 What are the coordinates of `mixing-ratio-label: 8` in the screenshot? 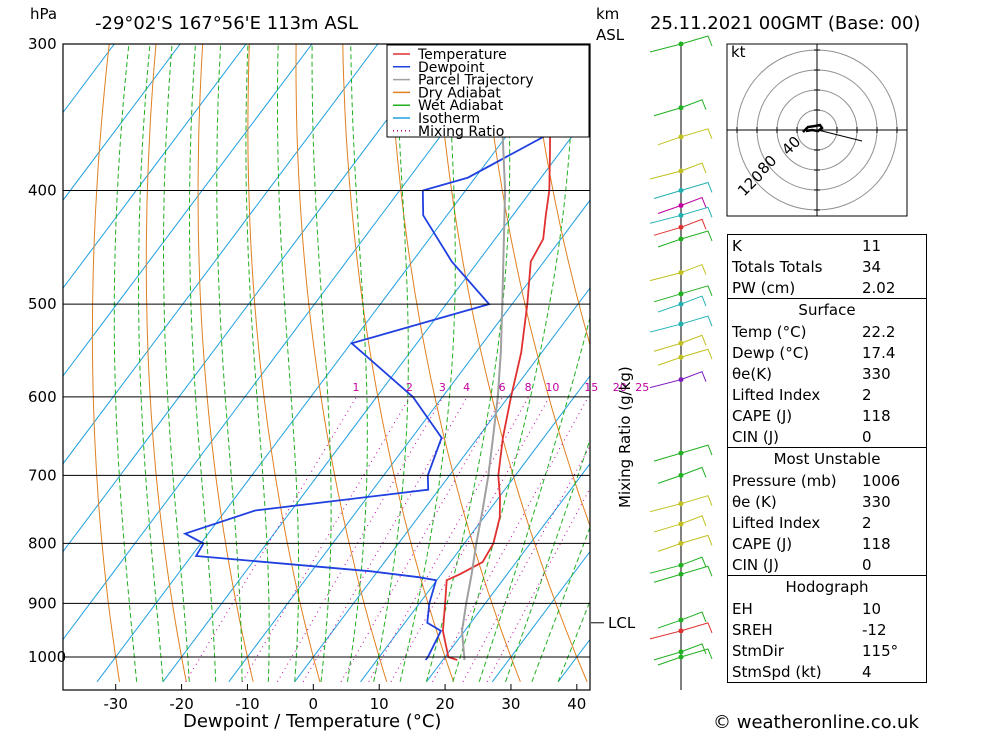 It's located at (528, 387).